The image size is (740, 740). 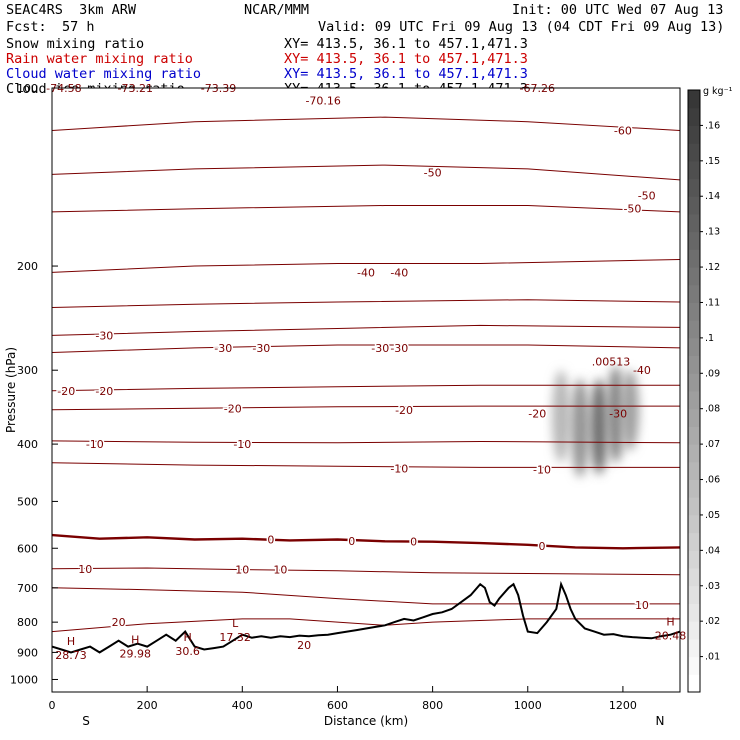 What do you see at coordinates (71, 10) in the screenshot?
I see `model-title: SEAC4RS 3km ARW` at bounding box center [71, 10].